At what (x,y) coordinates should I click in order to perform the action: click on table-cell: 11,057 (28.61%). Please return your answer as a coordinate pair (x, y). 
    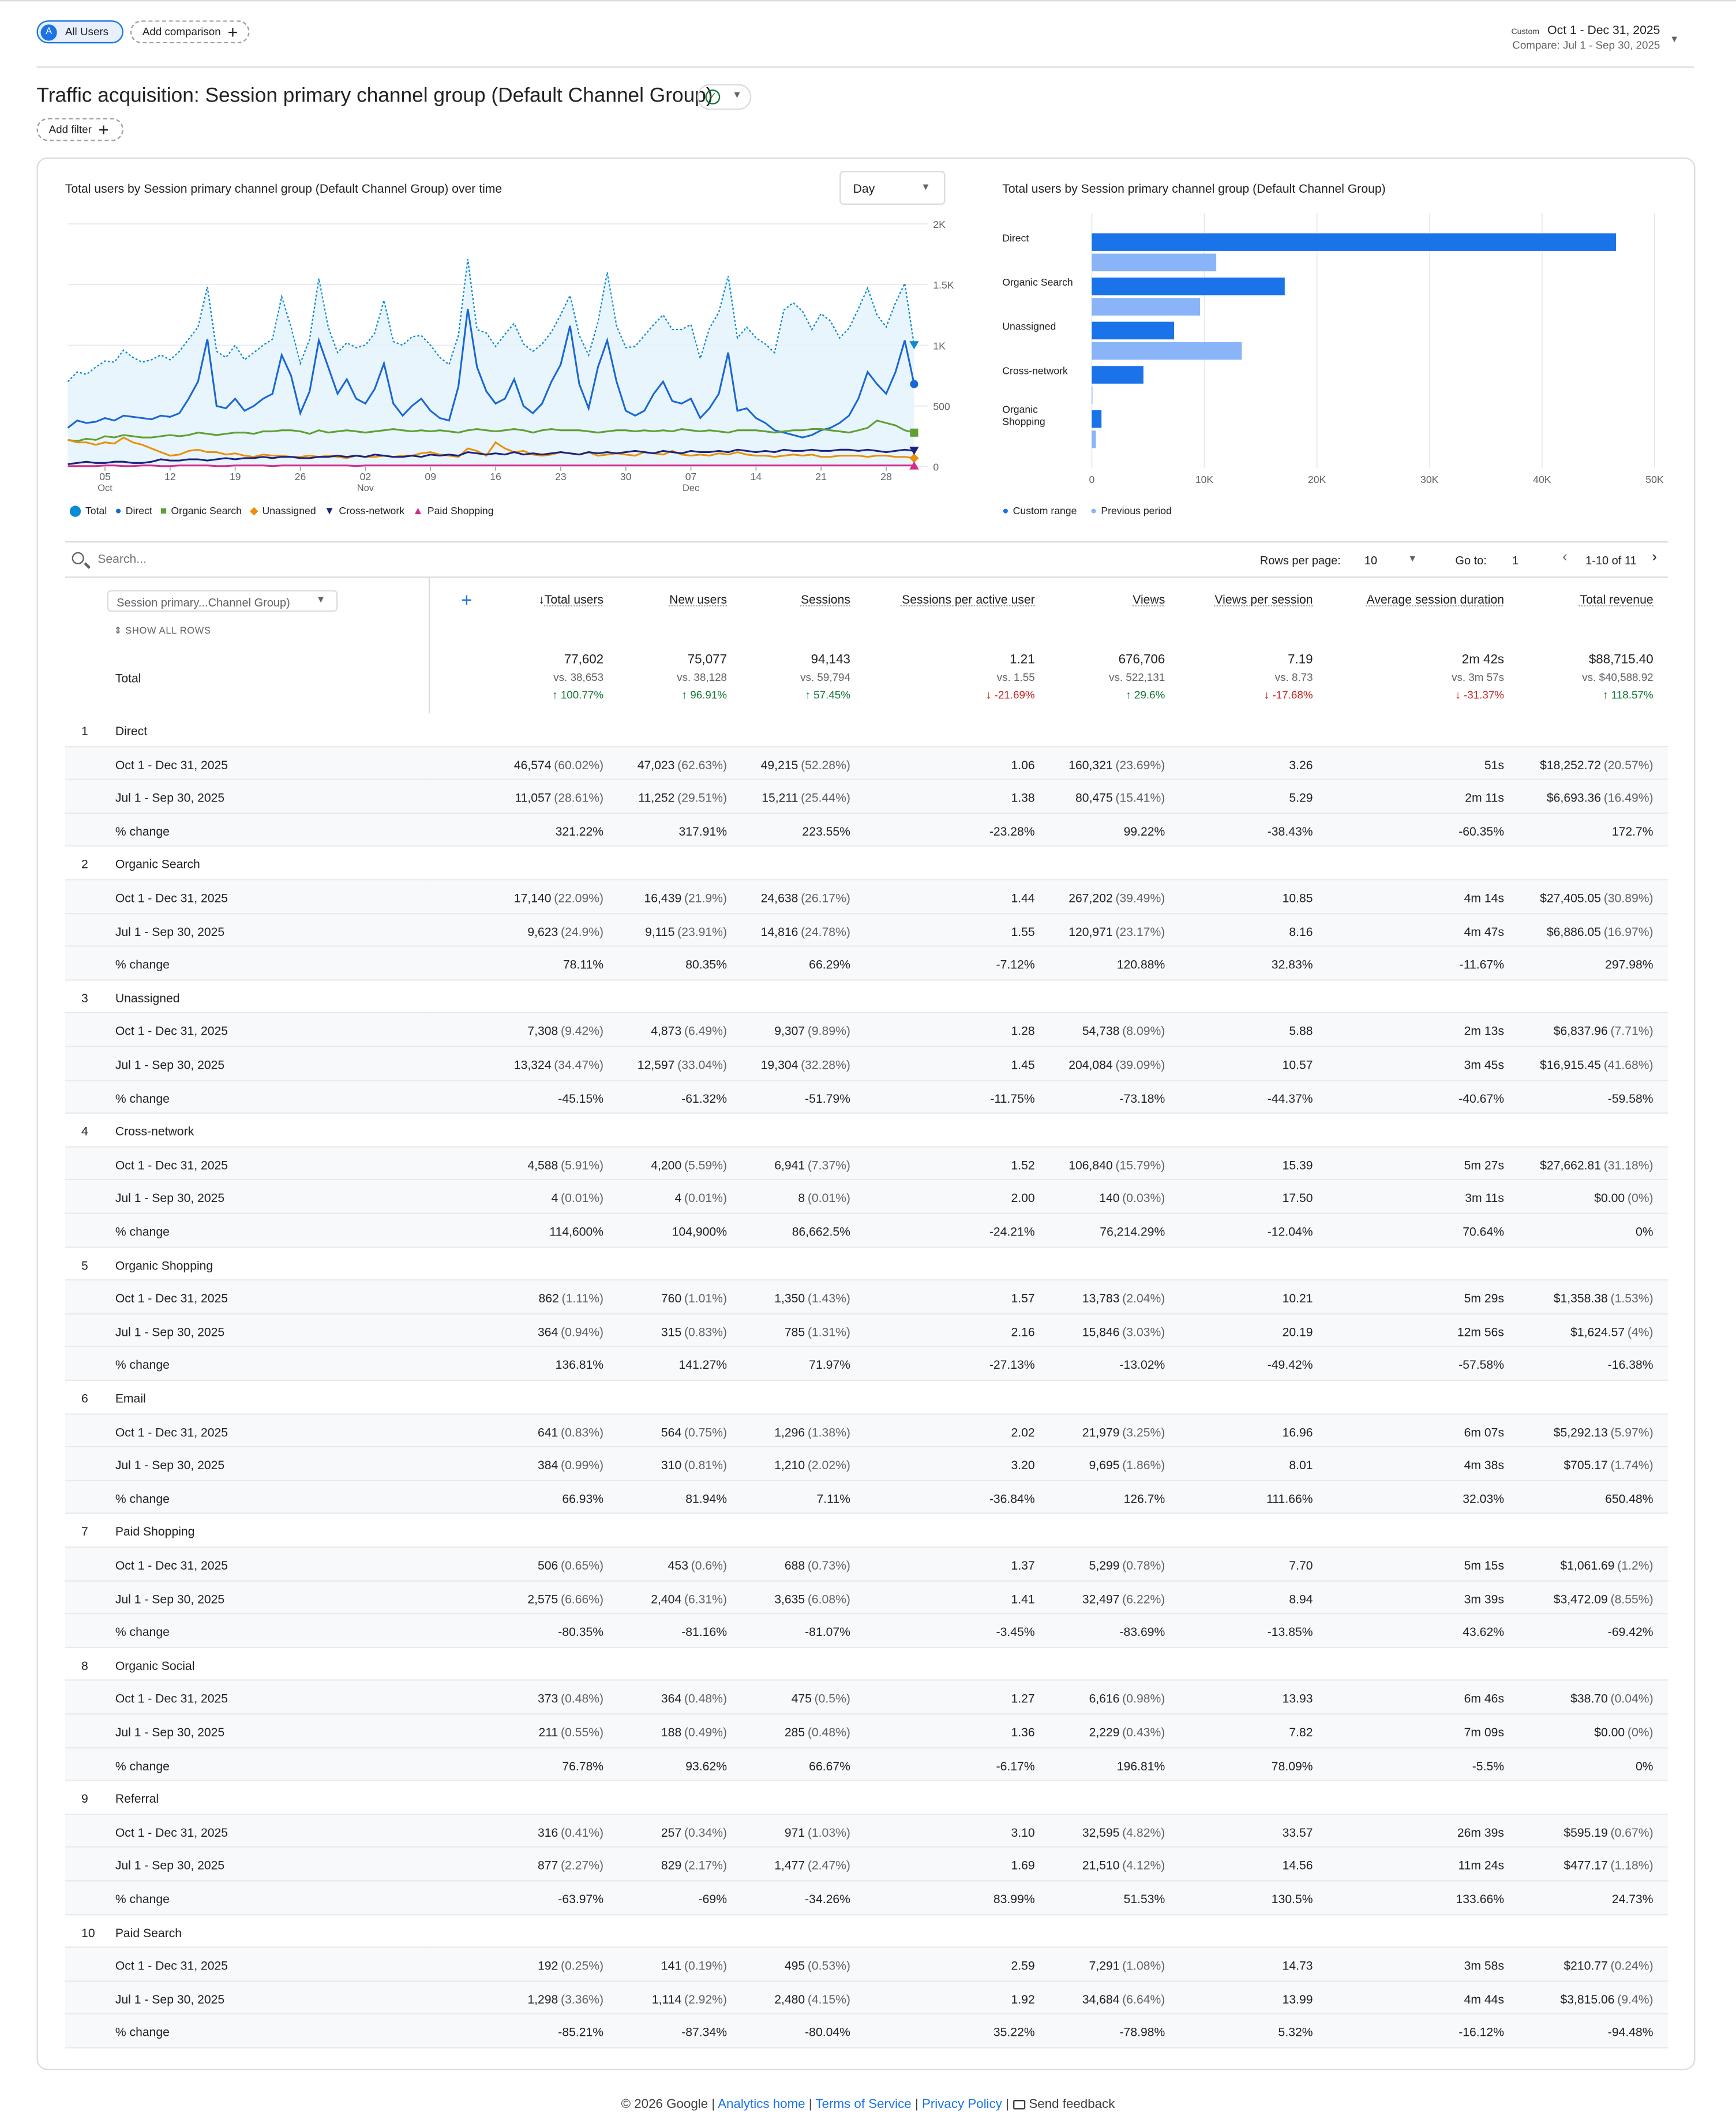
    Looking at the image, I should click on (559, 798).